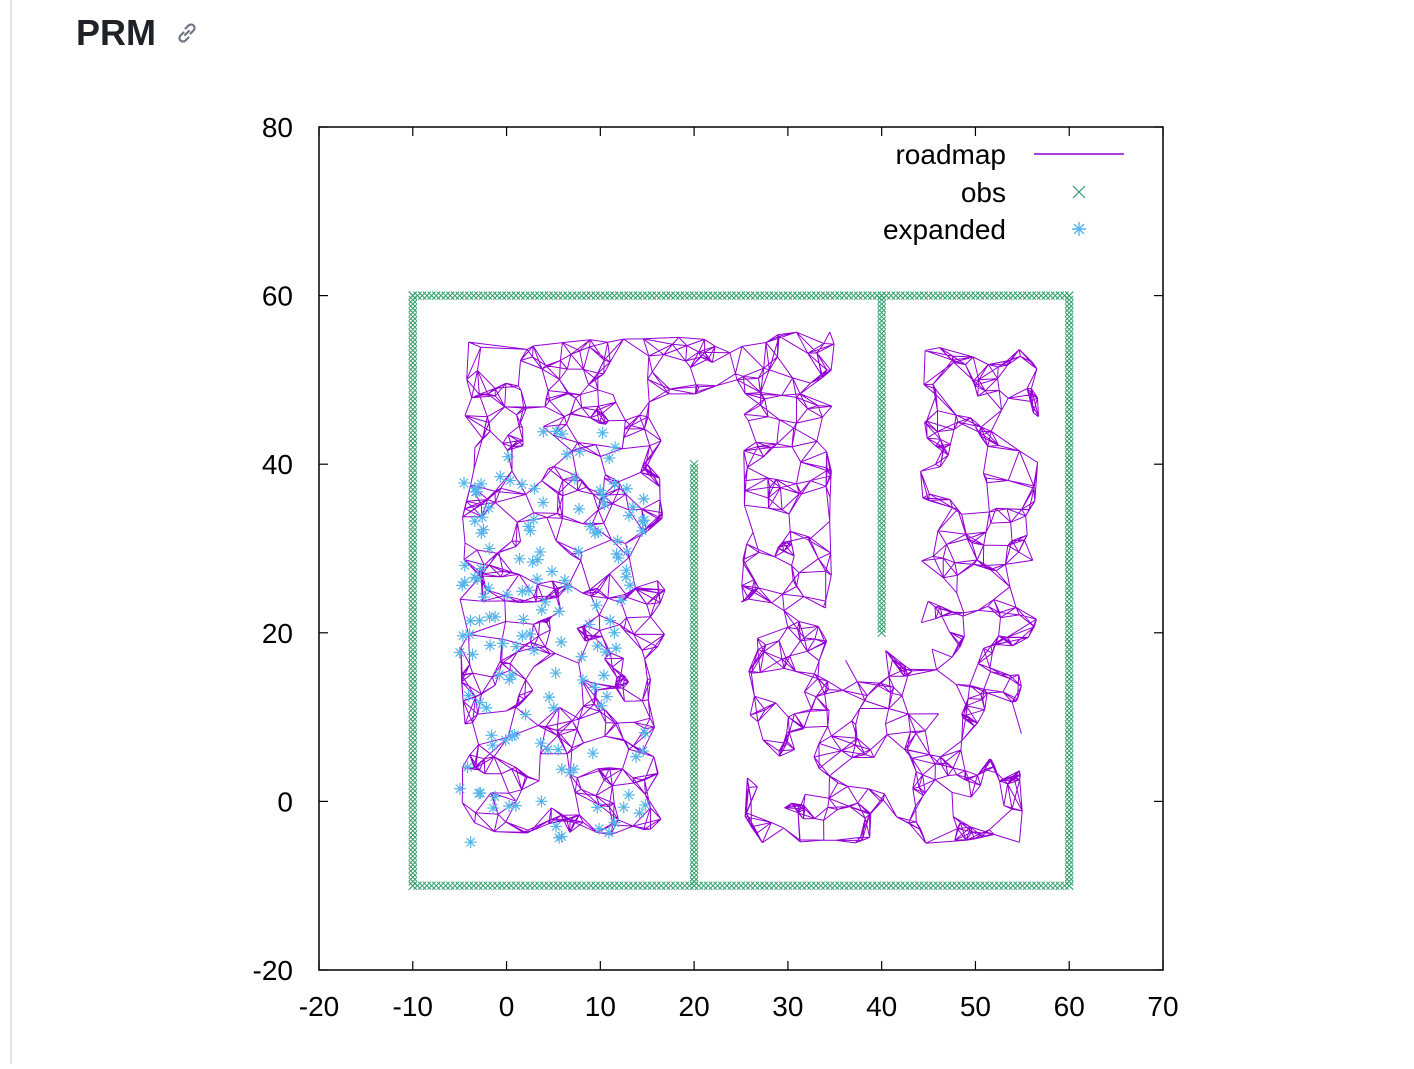 The height and width of the screenshot is (1069, 1414). Describe the element at coordinates (552, 637) in the screenshot. I see `expanded-layer` at that location.